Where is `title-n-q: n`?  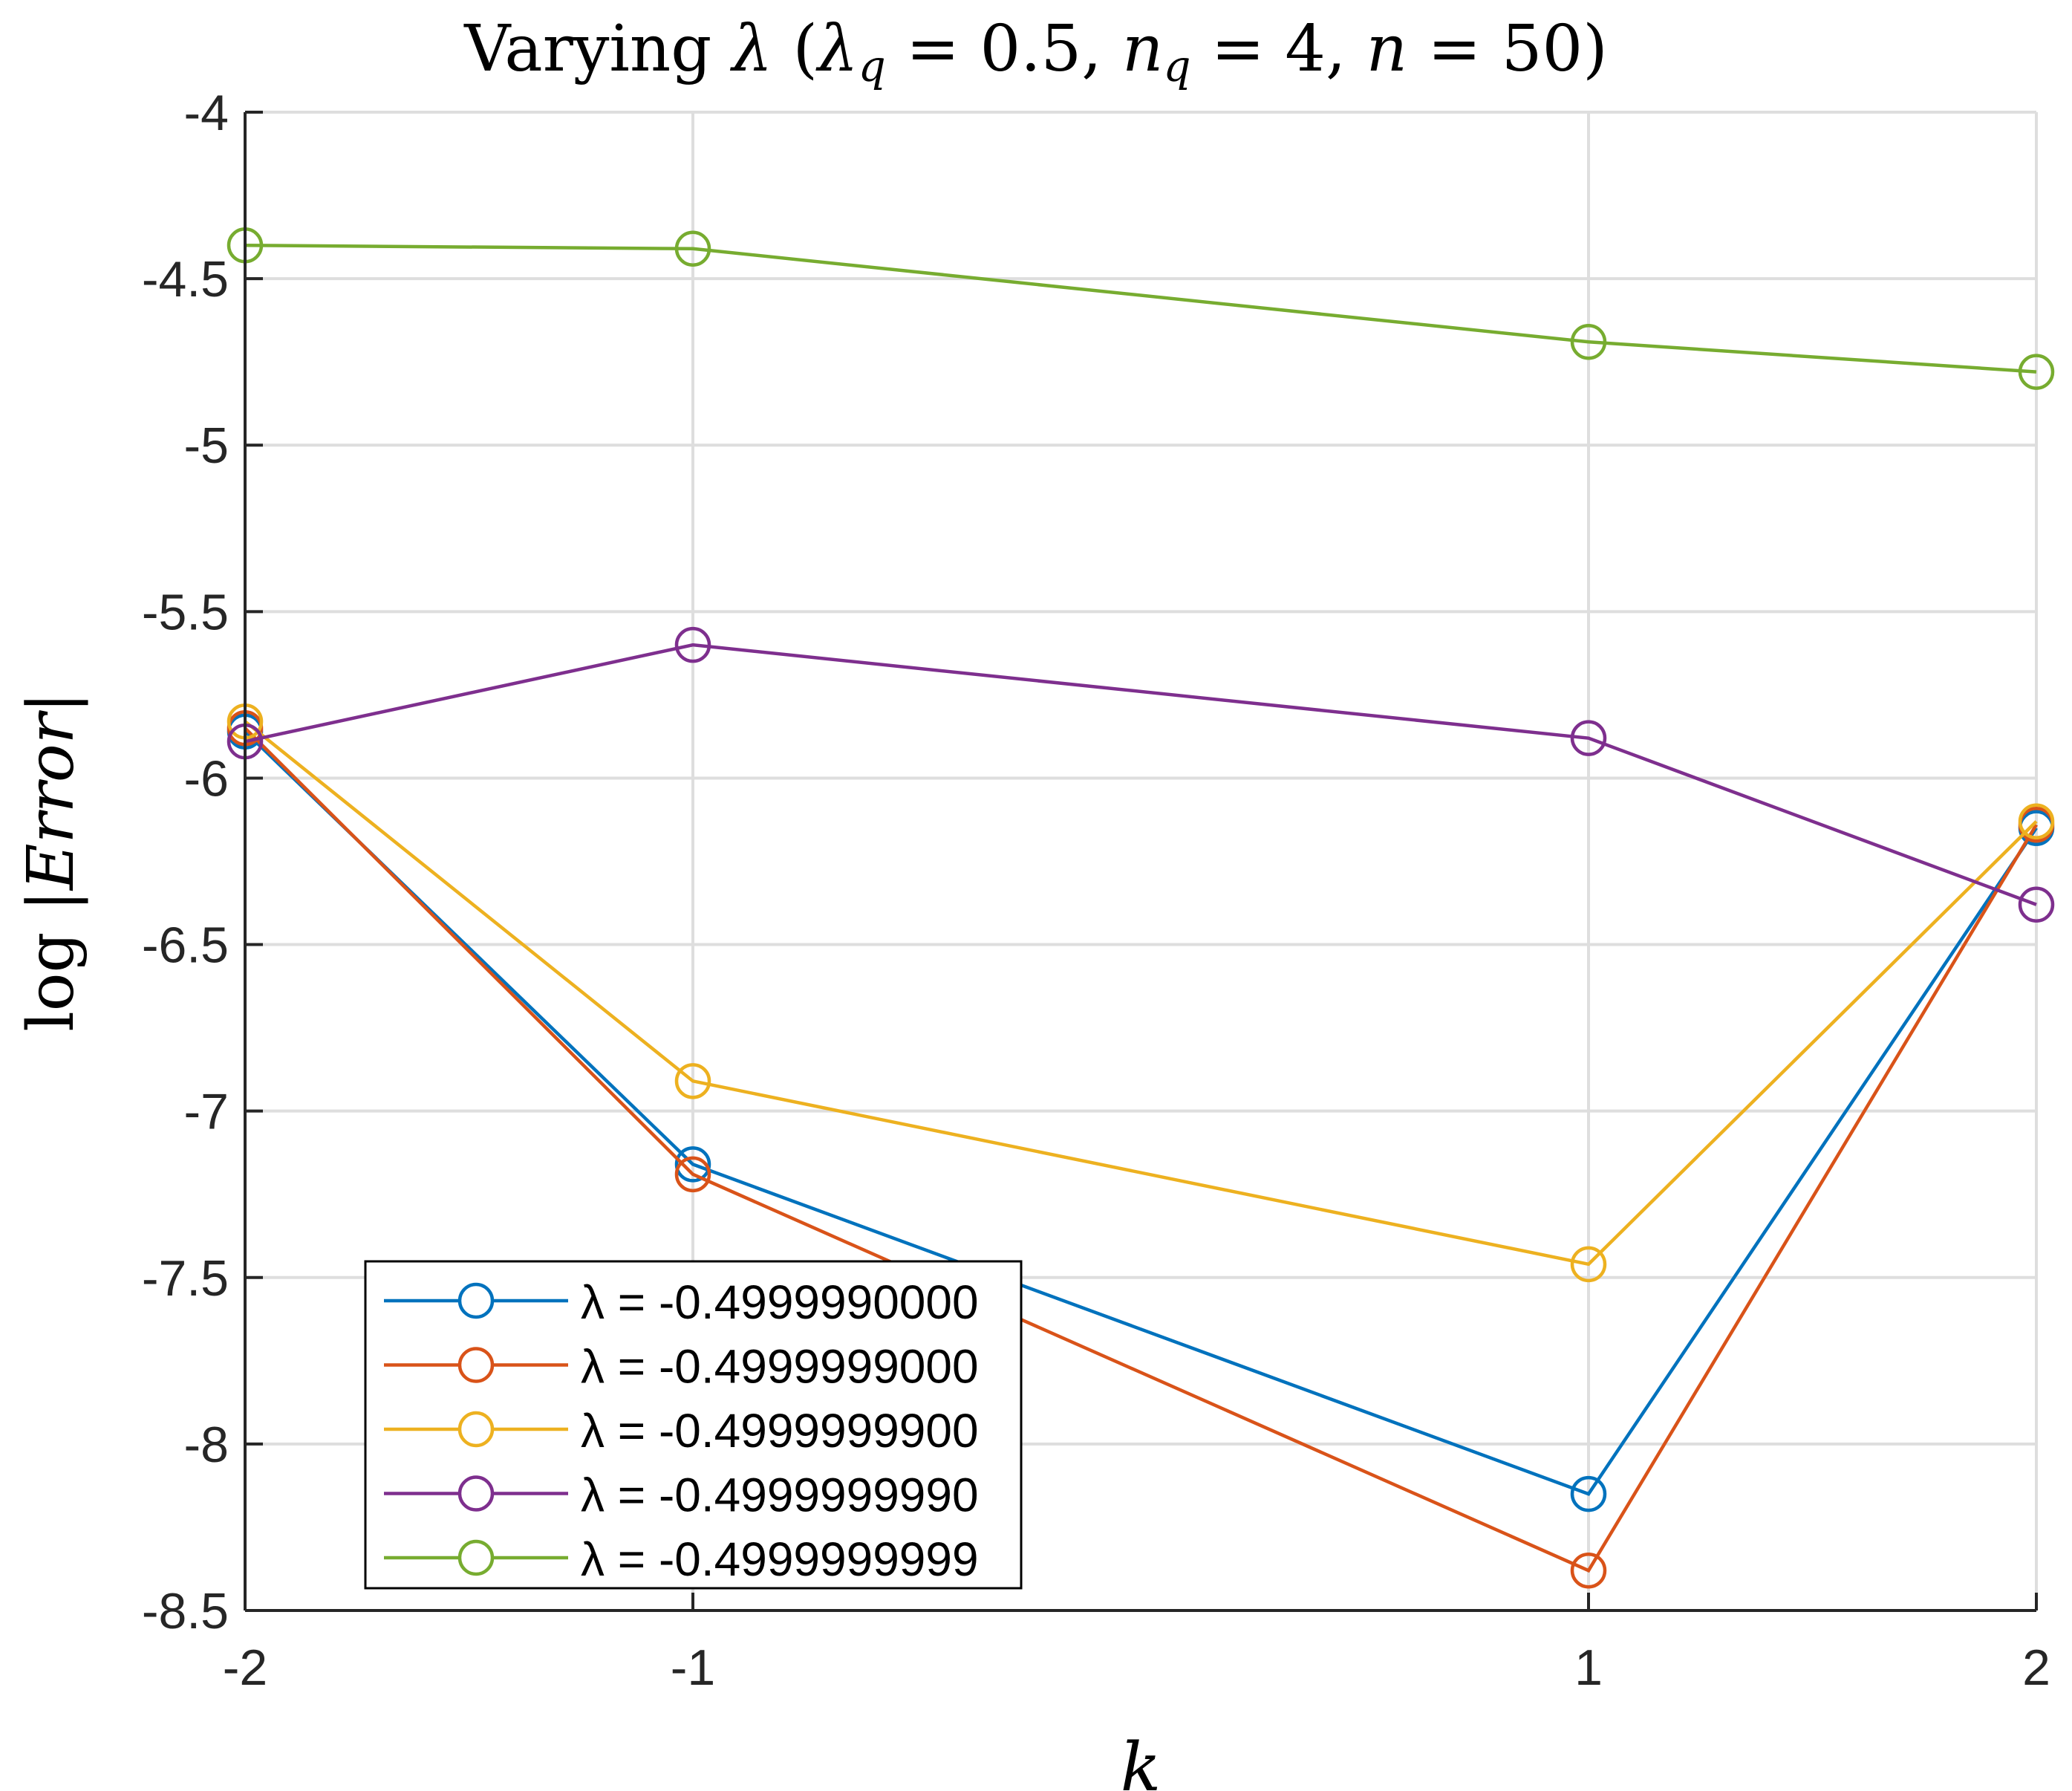
title-n-q: n is located at coordinates (1142, 49).